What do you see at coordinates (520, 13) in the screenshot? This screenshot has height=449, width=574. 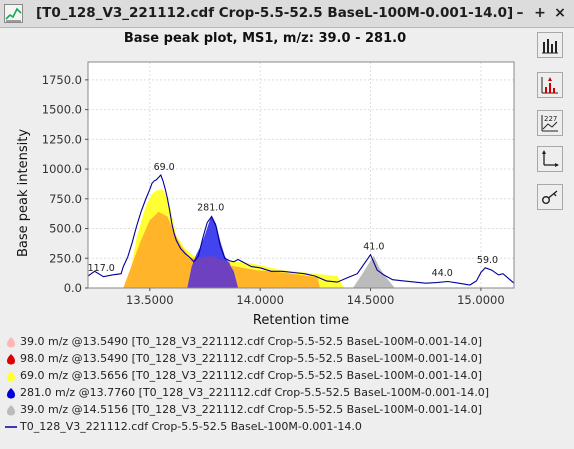 I see `minimize-button: –` at bounding box center [520, 13].